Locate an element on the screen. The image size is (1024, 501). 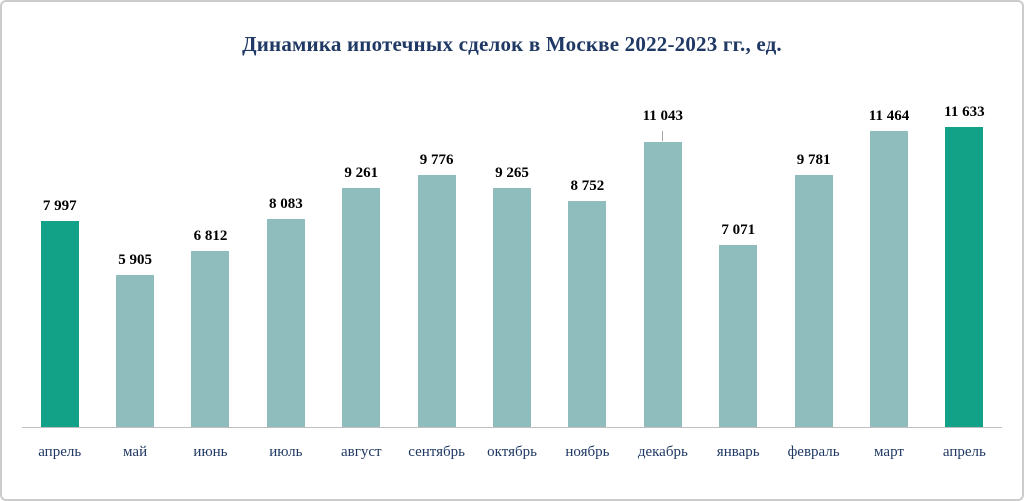
bar-1-май is located at coordinates (135, 351).